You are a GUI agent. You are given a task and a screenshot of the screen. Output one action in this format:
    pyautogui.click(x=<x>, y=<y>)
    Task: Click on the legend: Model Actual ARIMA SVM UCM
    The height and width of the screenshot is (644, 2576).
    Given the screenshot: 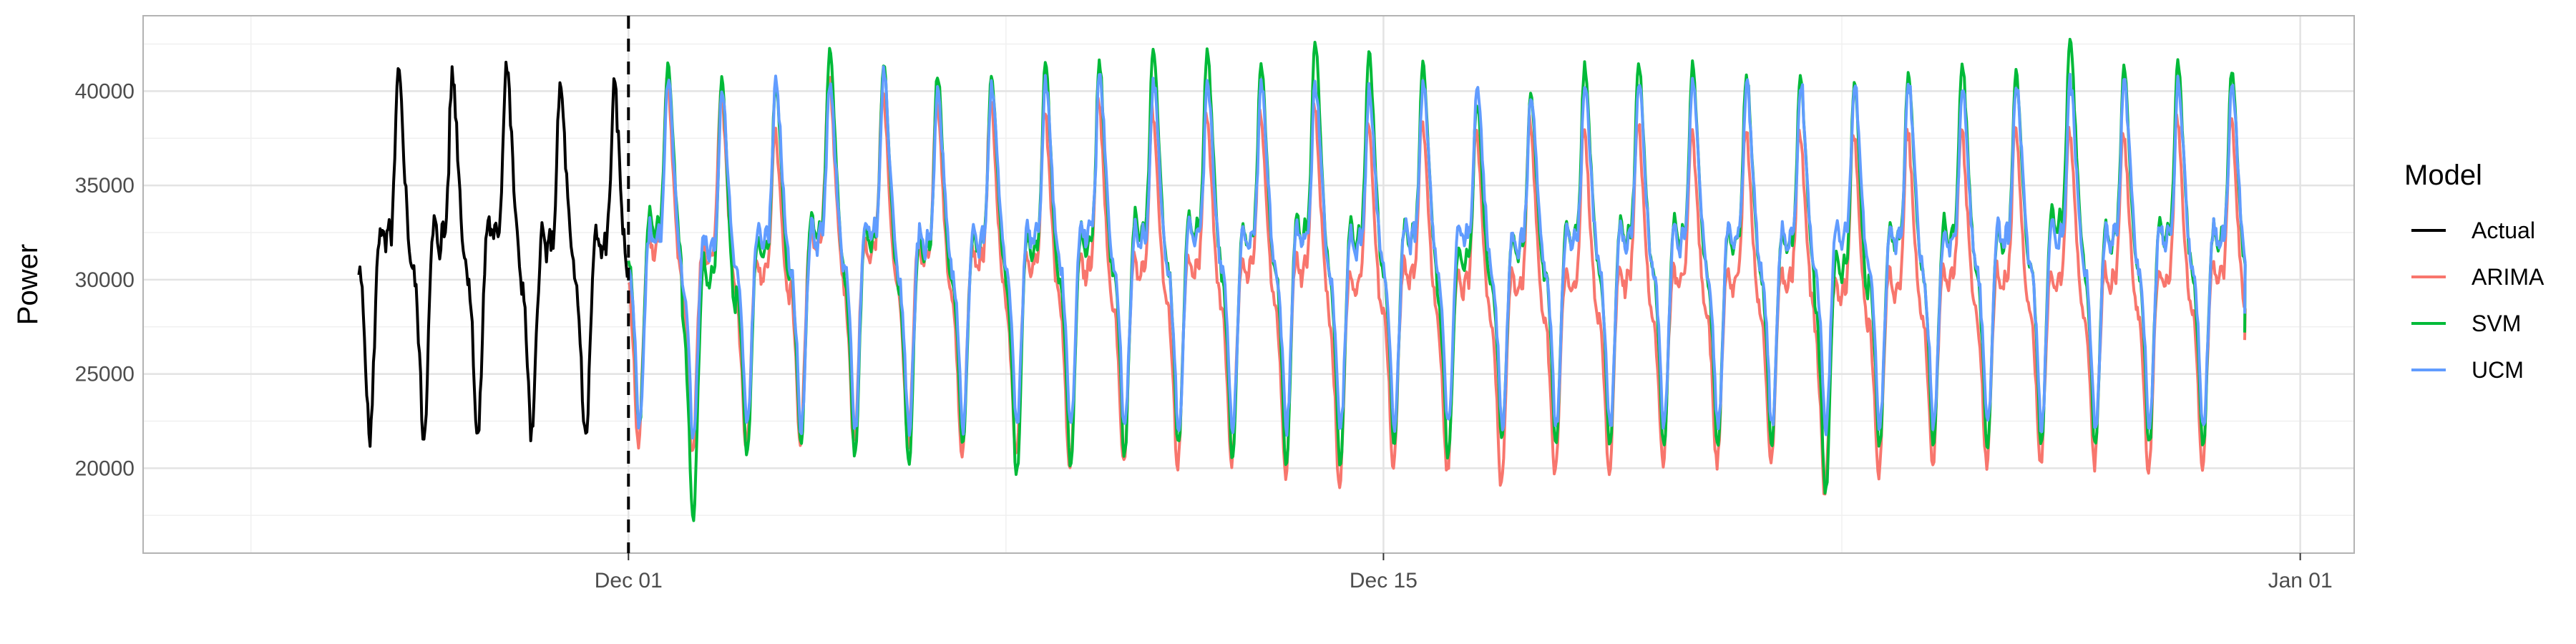 What is the action you would take?
    pyautogui.click(x=2474, y=271)
    